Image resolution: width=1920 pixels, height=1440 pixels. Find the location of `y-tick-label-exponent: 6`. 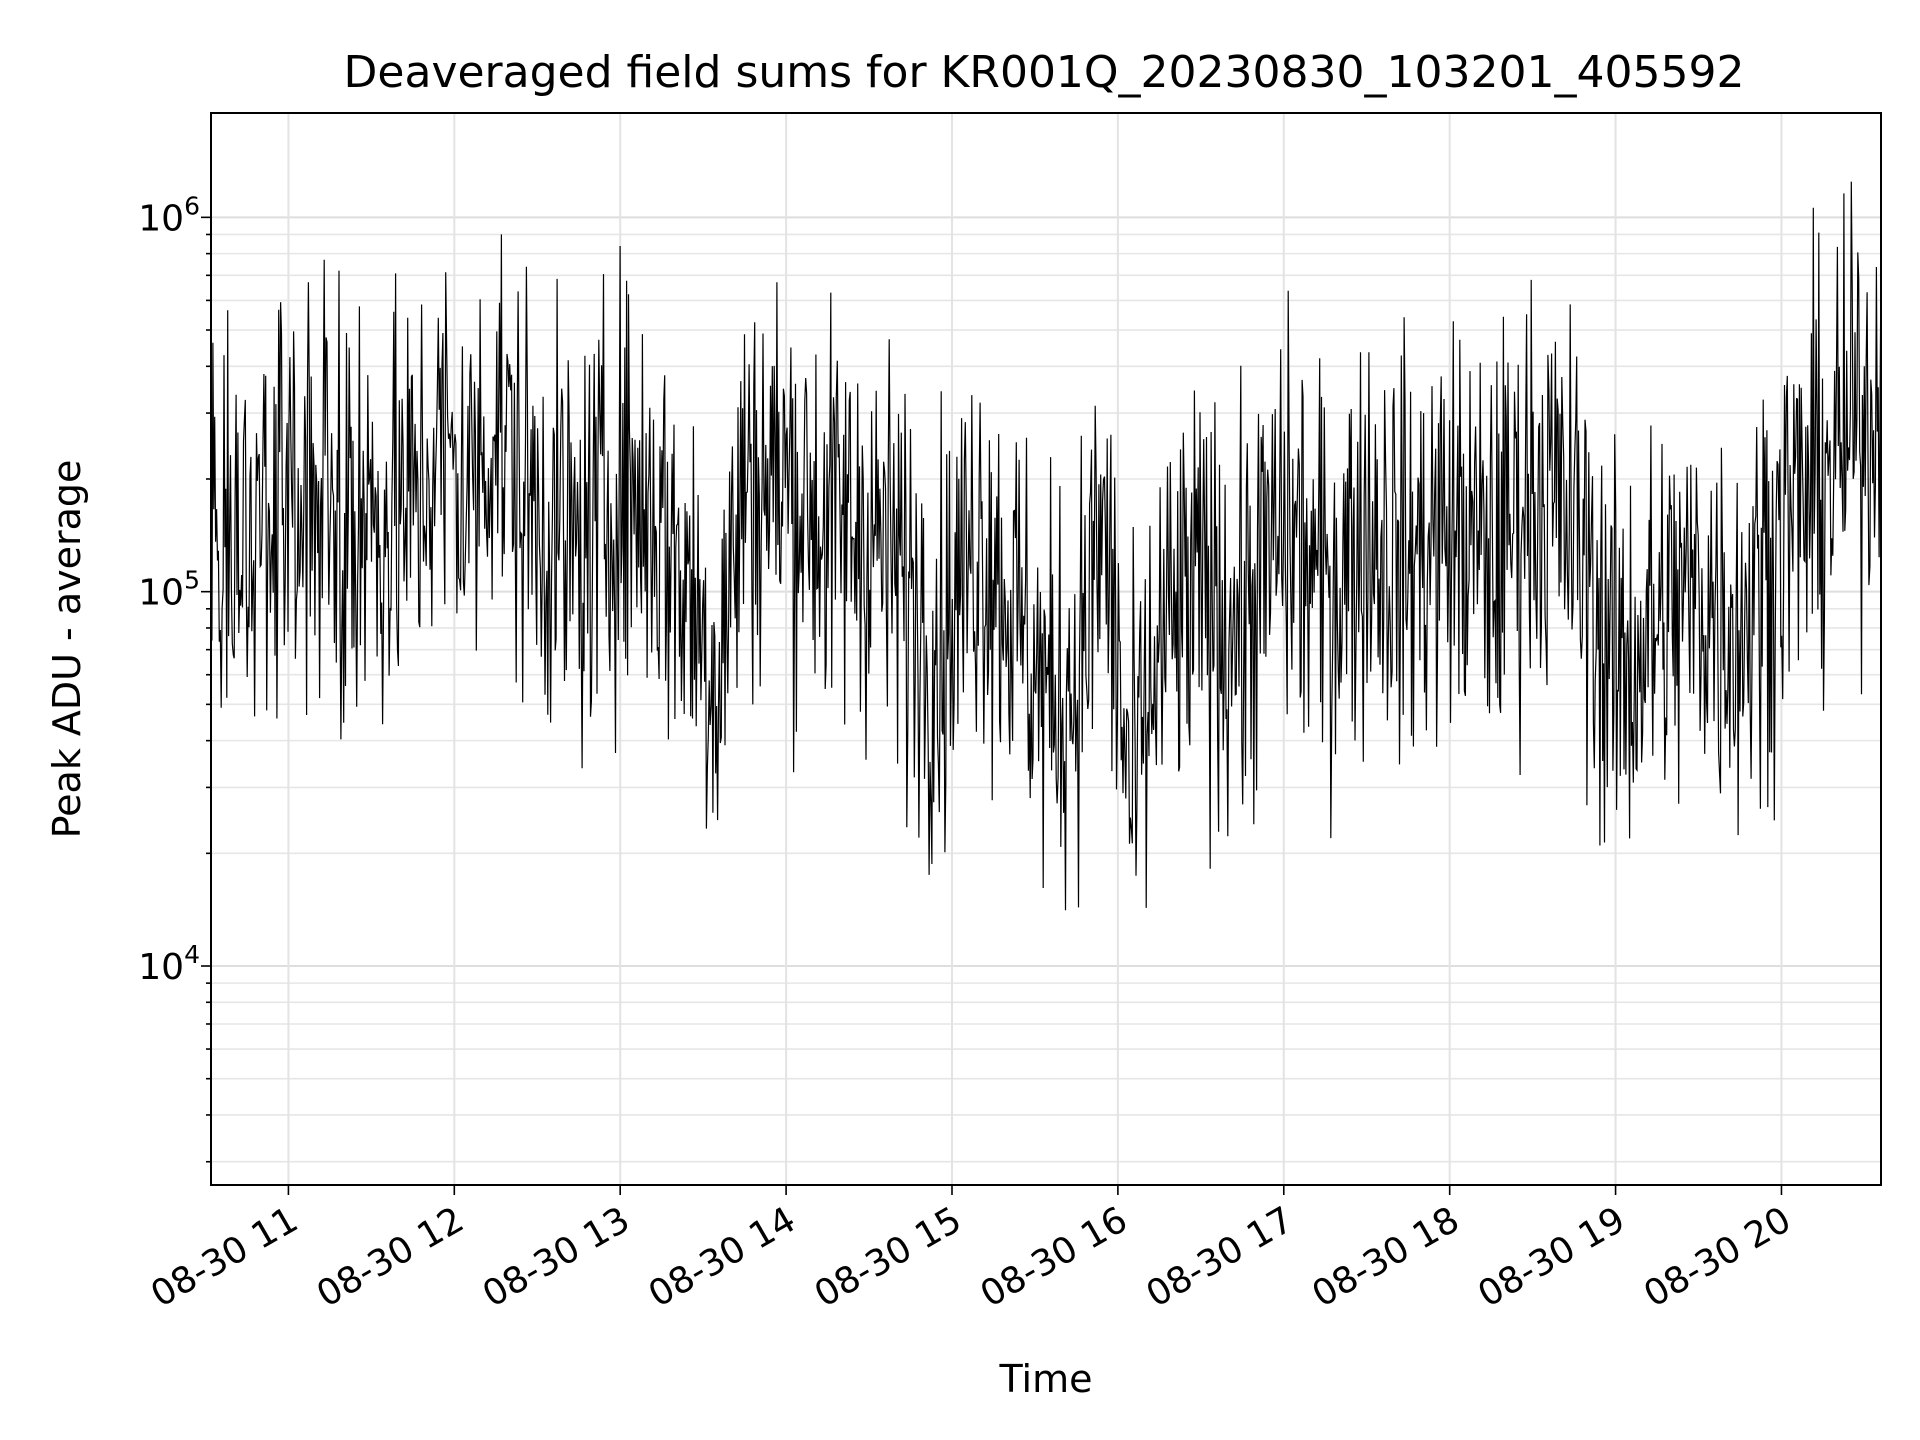

y-tick-label-exponent: 6 is located at coordinates (192, 205).